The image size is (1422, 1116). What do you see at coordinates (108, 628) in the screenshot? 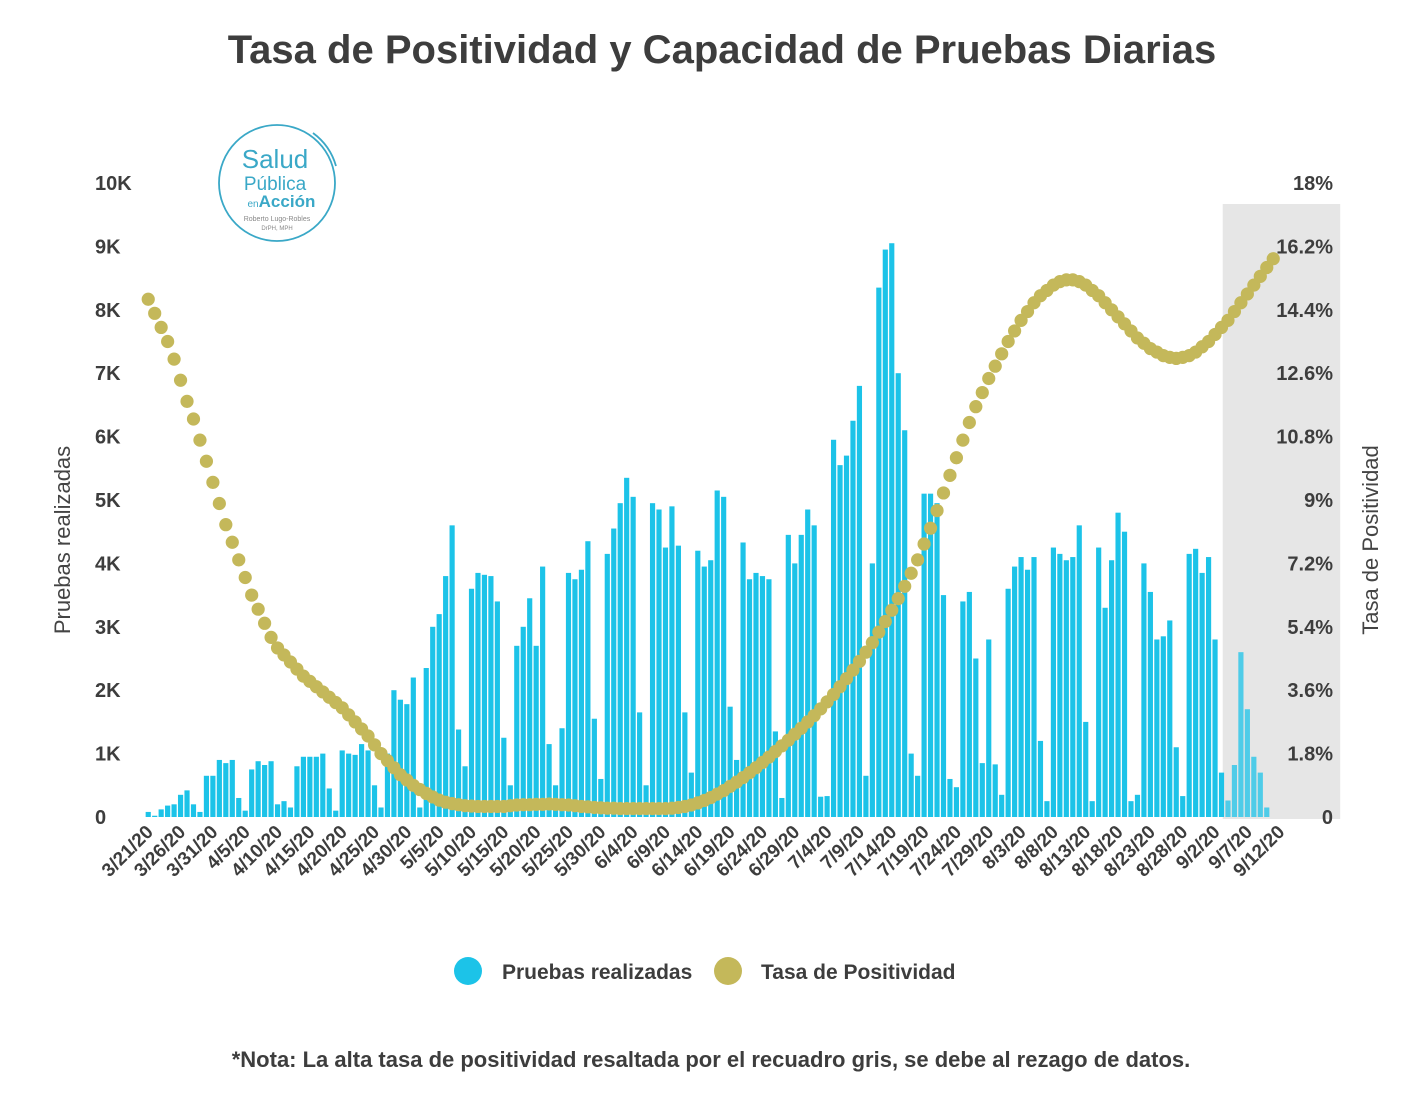
I see `left-tick-label: 3K` at bounding box center [108, 628].